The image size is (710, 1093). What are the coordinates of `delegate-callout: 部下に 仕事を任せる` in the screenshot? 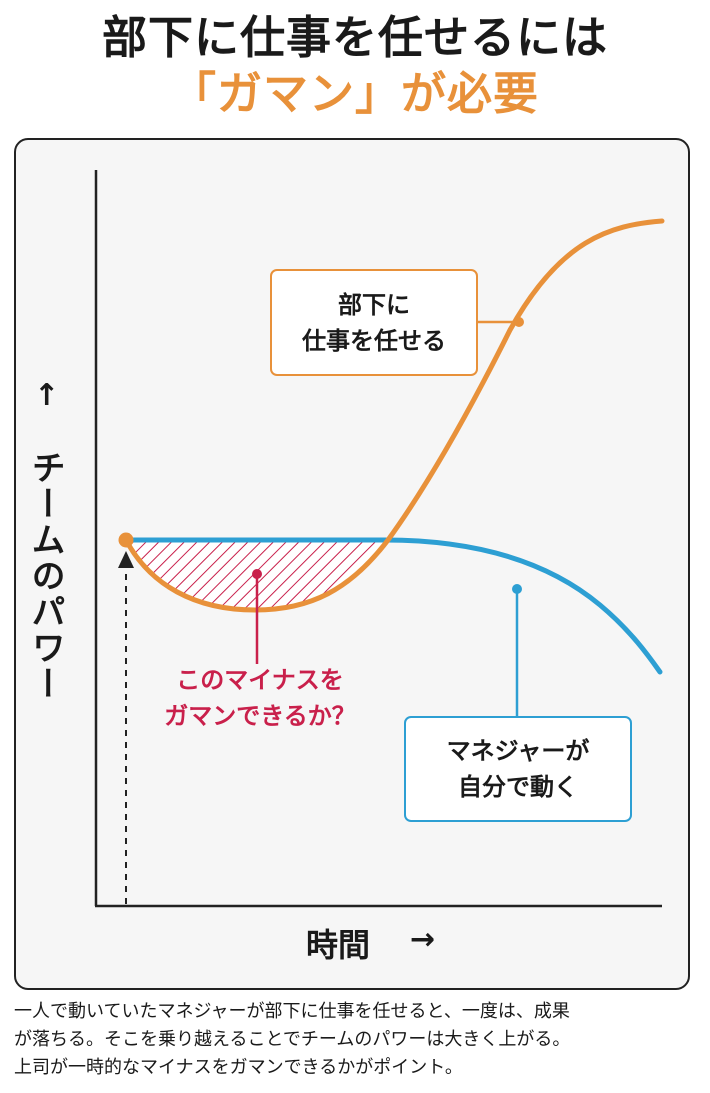 It's located at (374, 322).